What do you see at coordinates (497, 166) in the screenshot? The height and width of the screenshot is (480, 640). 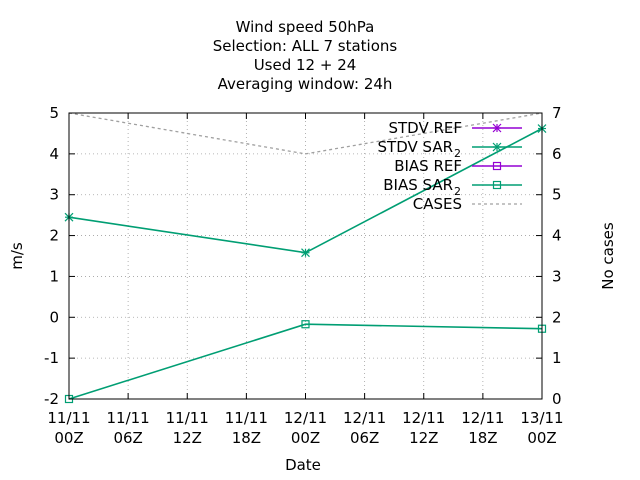 I see `legend-marker-bias-ref` at bounding box center [497, 166].